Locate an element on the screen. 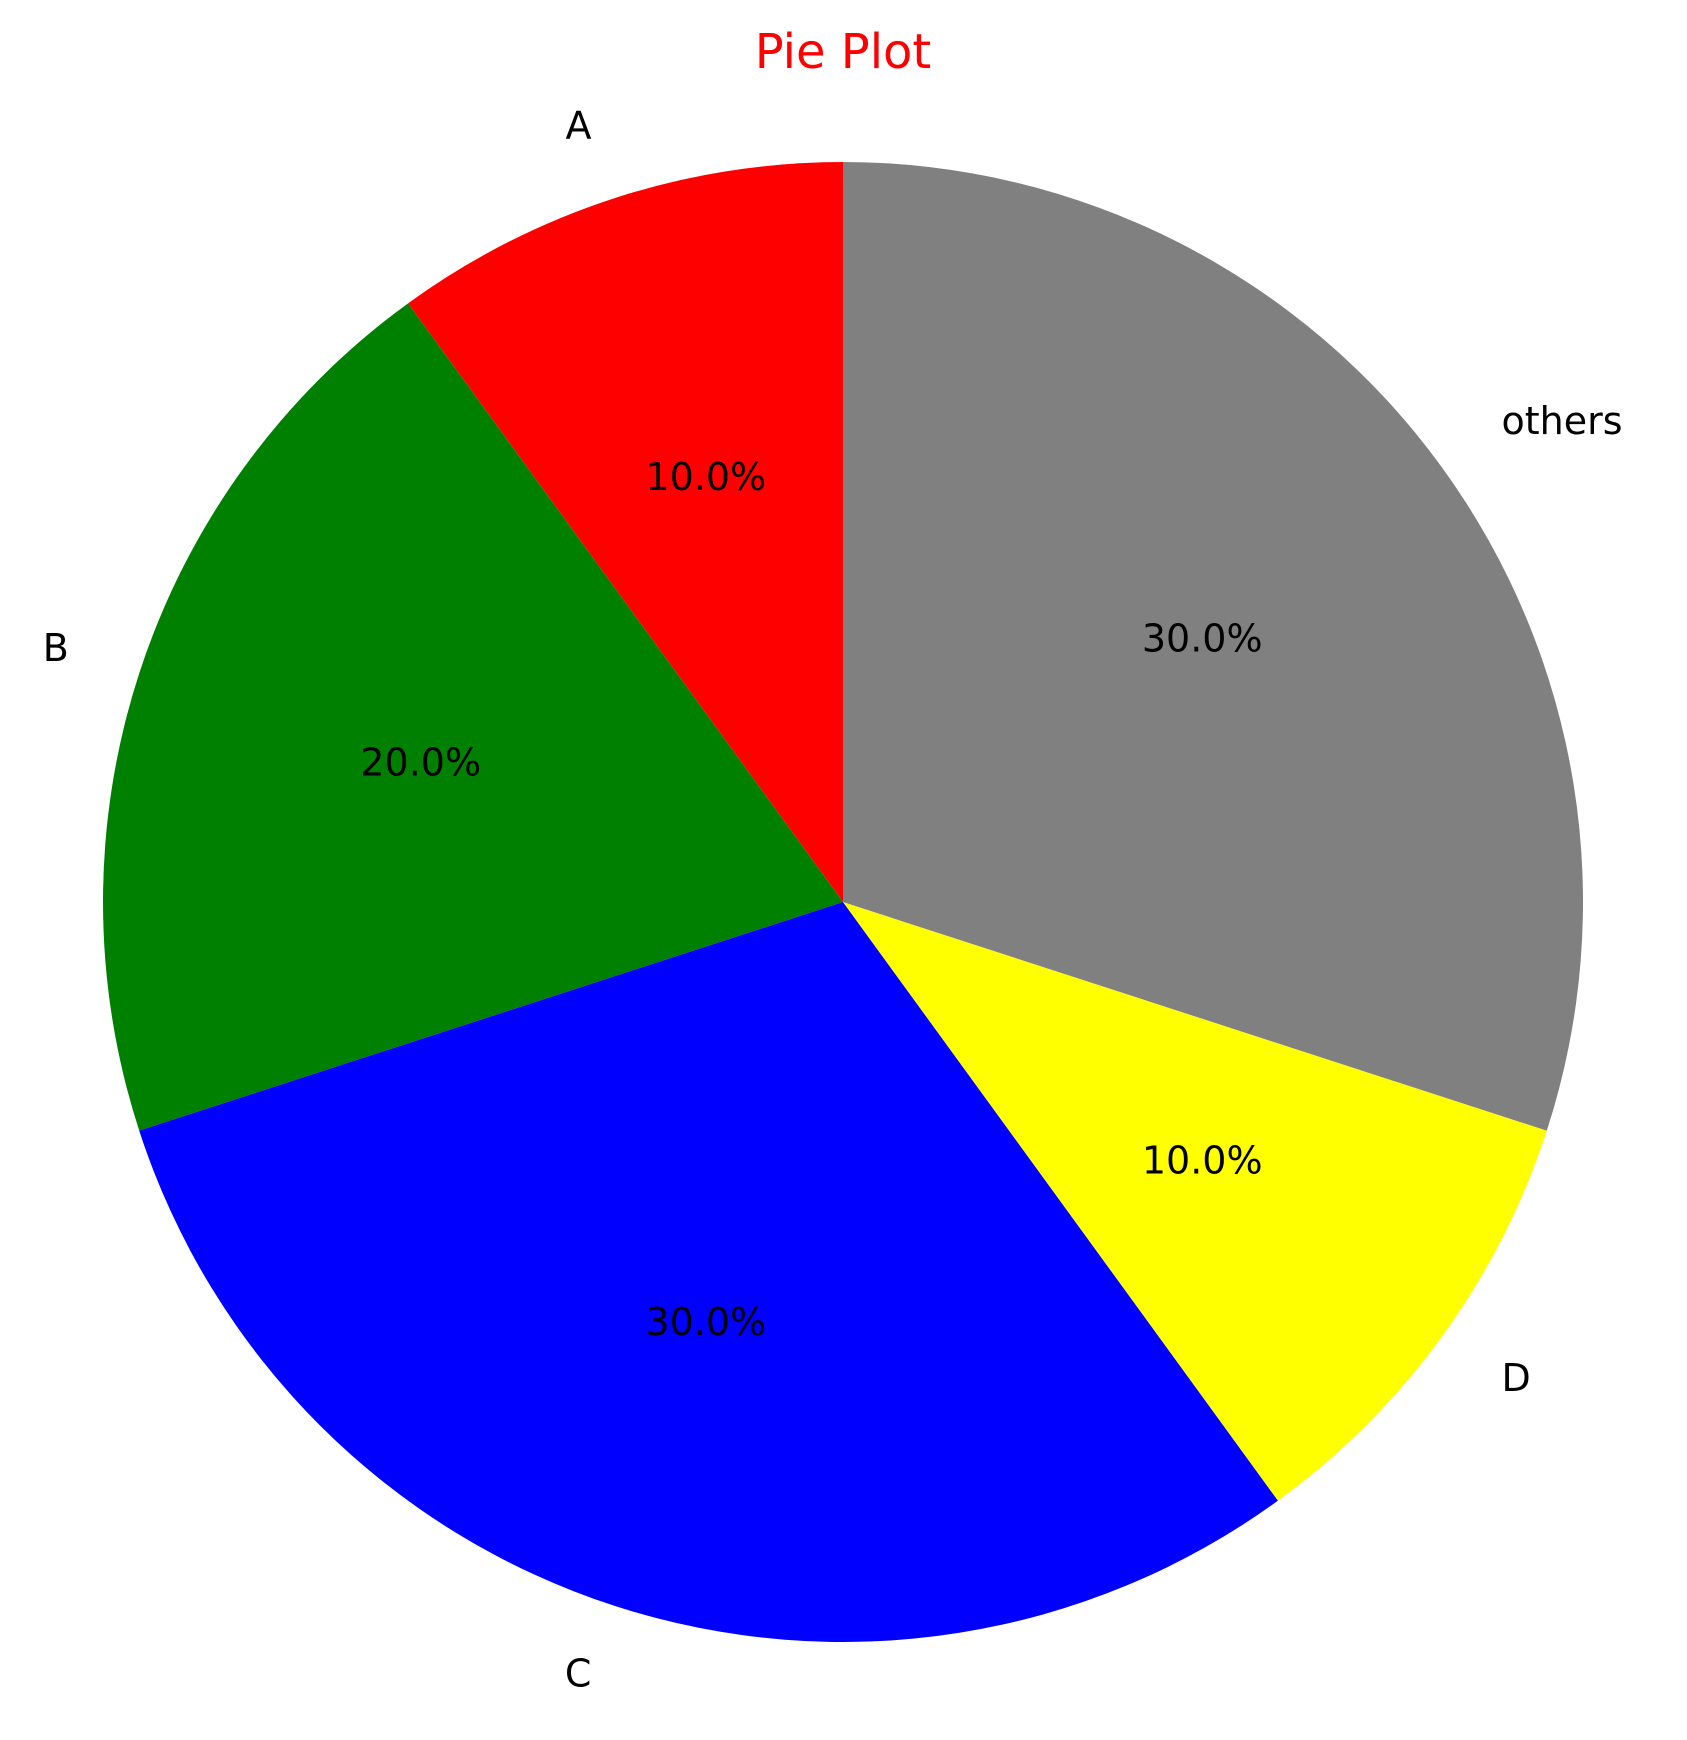  slice-pct-a: 10.0% is located at coordinates (705, 477).